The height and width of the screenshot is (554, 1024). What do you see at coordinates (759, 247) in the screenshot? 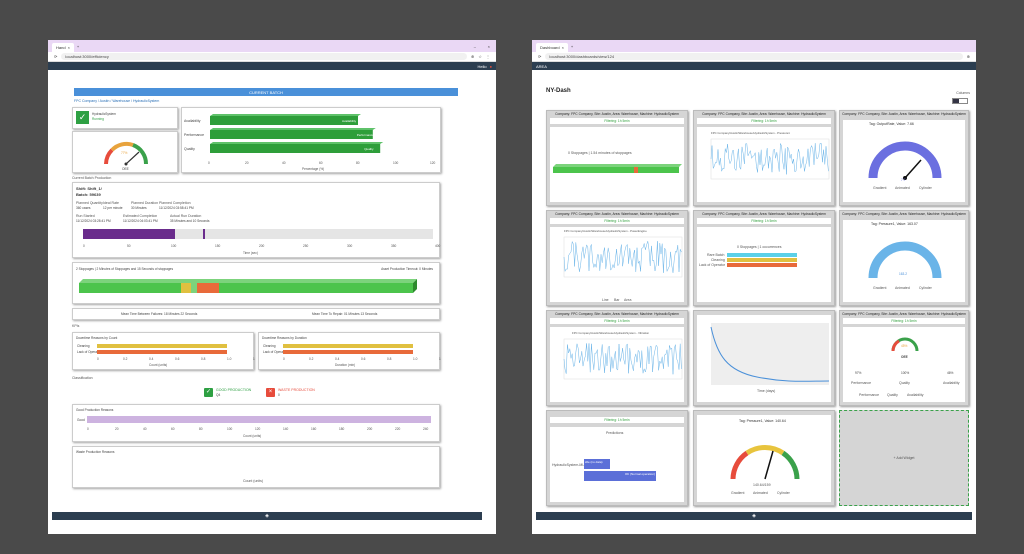
I see `downtime-summary: 0 Stoppages | 1 occurrences` at bounding box center [759, 247].